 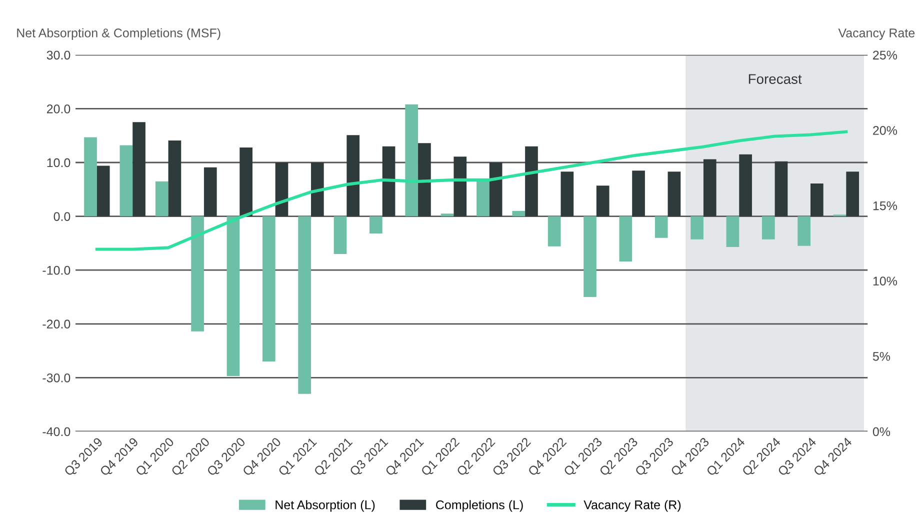 I want to click on y-tick-label: 30.0, so click(x=58, y=55).